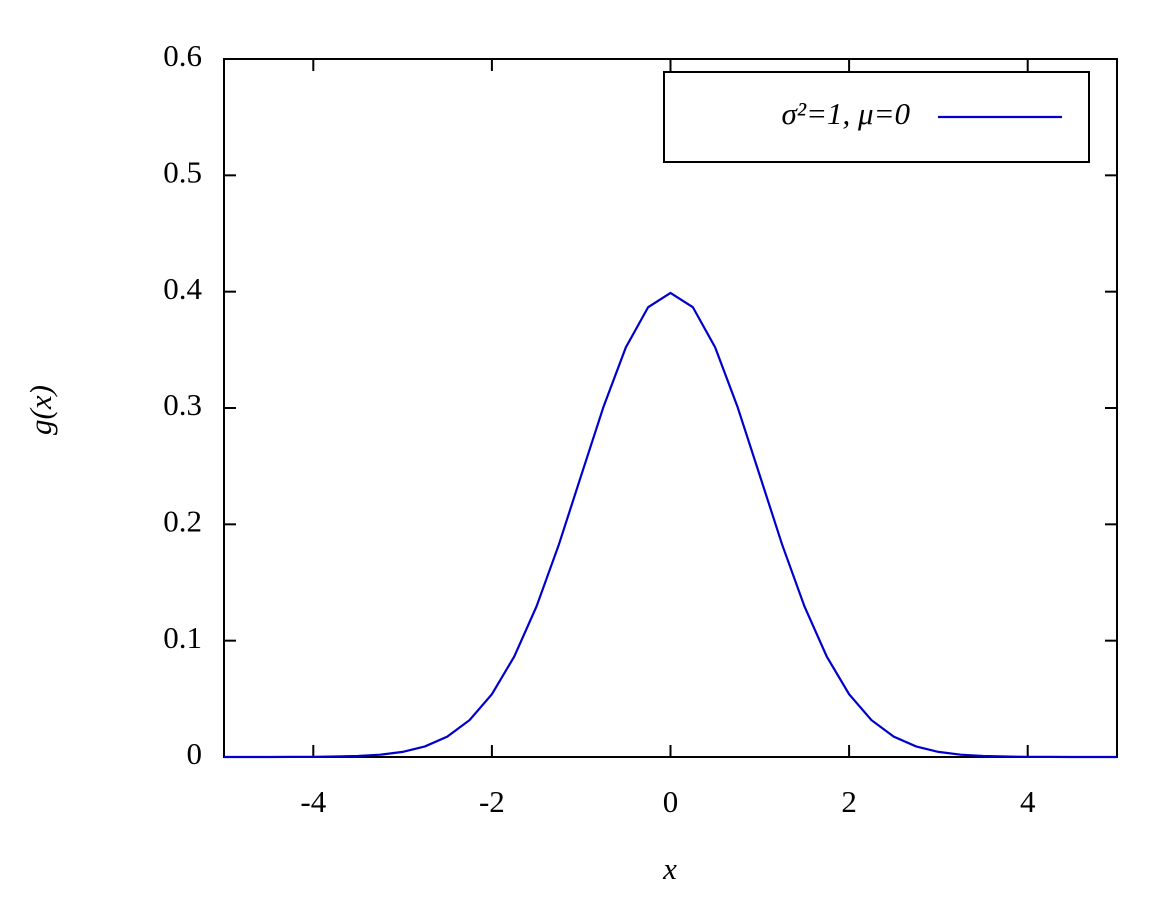  I want to click on x-tick-label: 4, so click(1028, 801).